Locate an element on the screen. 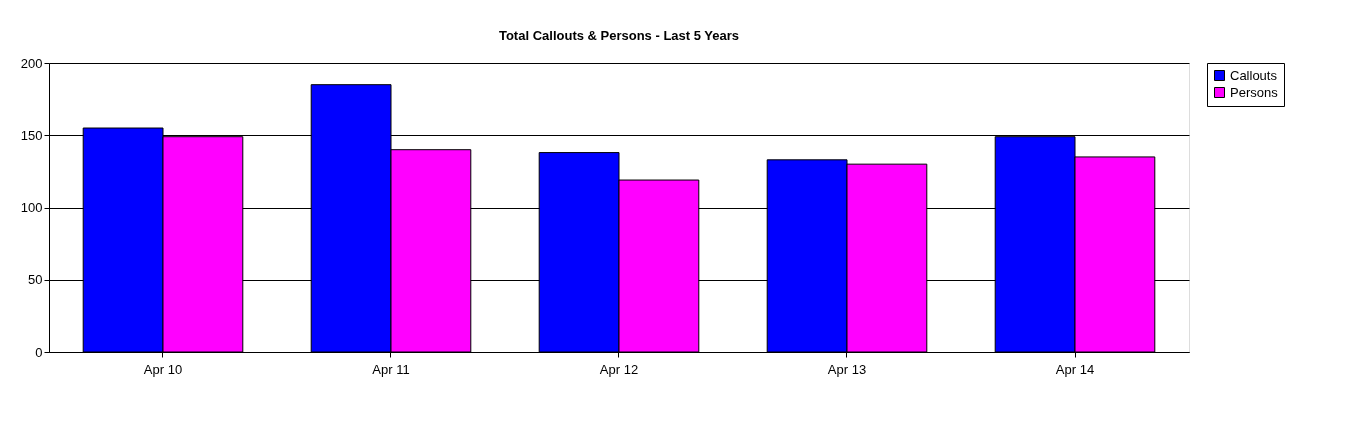 The image size is (1355, 426). x-tick-label: Apr 12 is located at coordinates (619, 369).